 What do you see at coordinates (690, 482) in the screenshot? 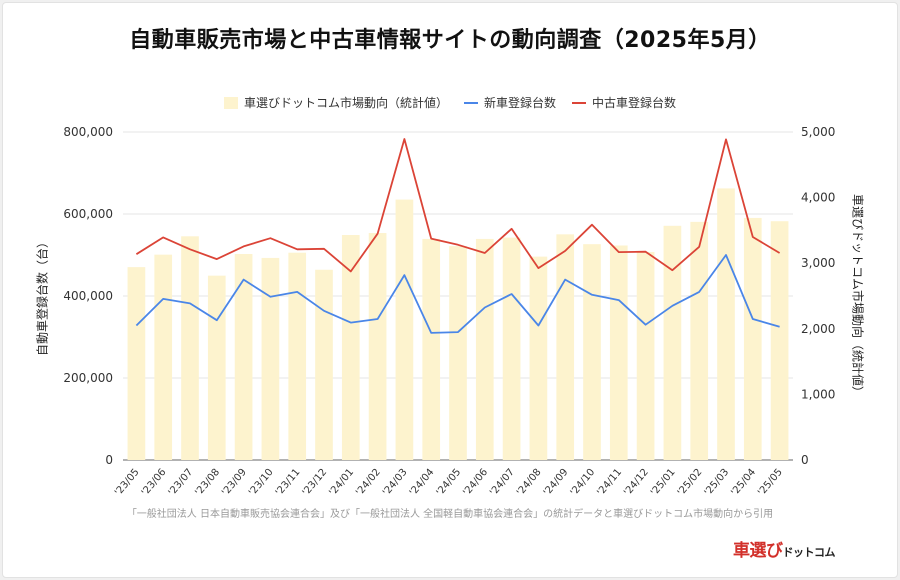
I see `x-tick-label: '25/02` at bounding box center [690, 482].